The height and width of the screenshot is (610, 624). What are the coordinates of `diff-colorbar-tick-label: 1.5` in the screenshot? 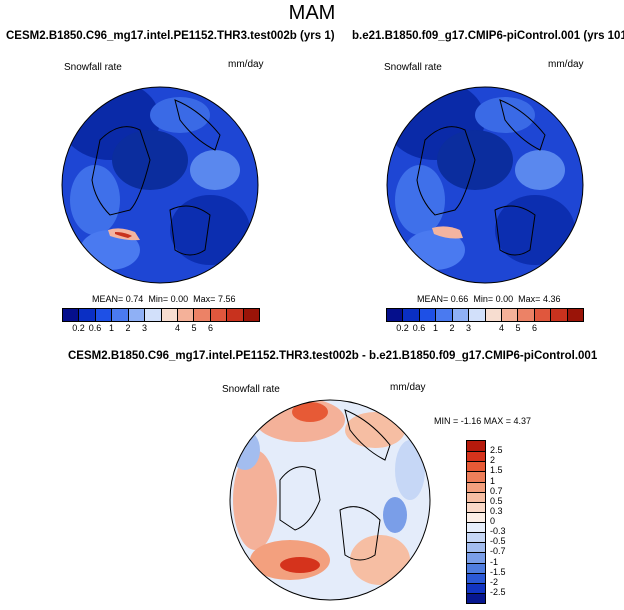 It's located at (496, 470).